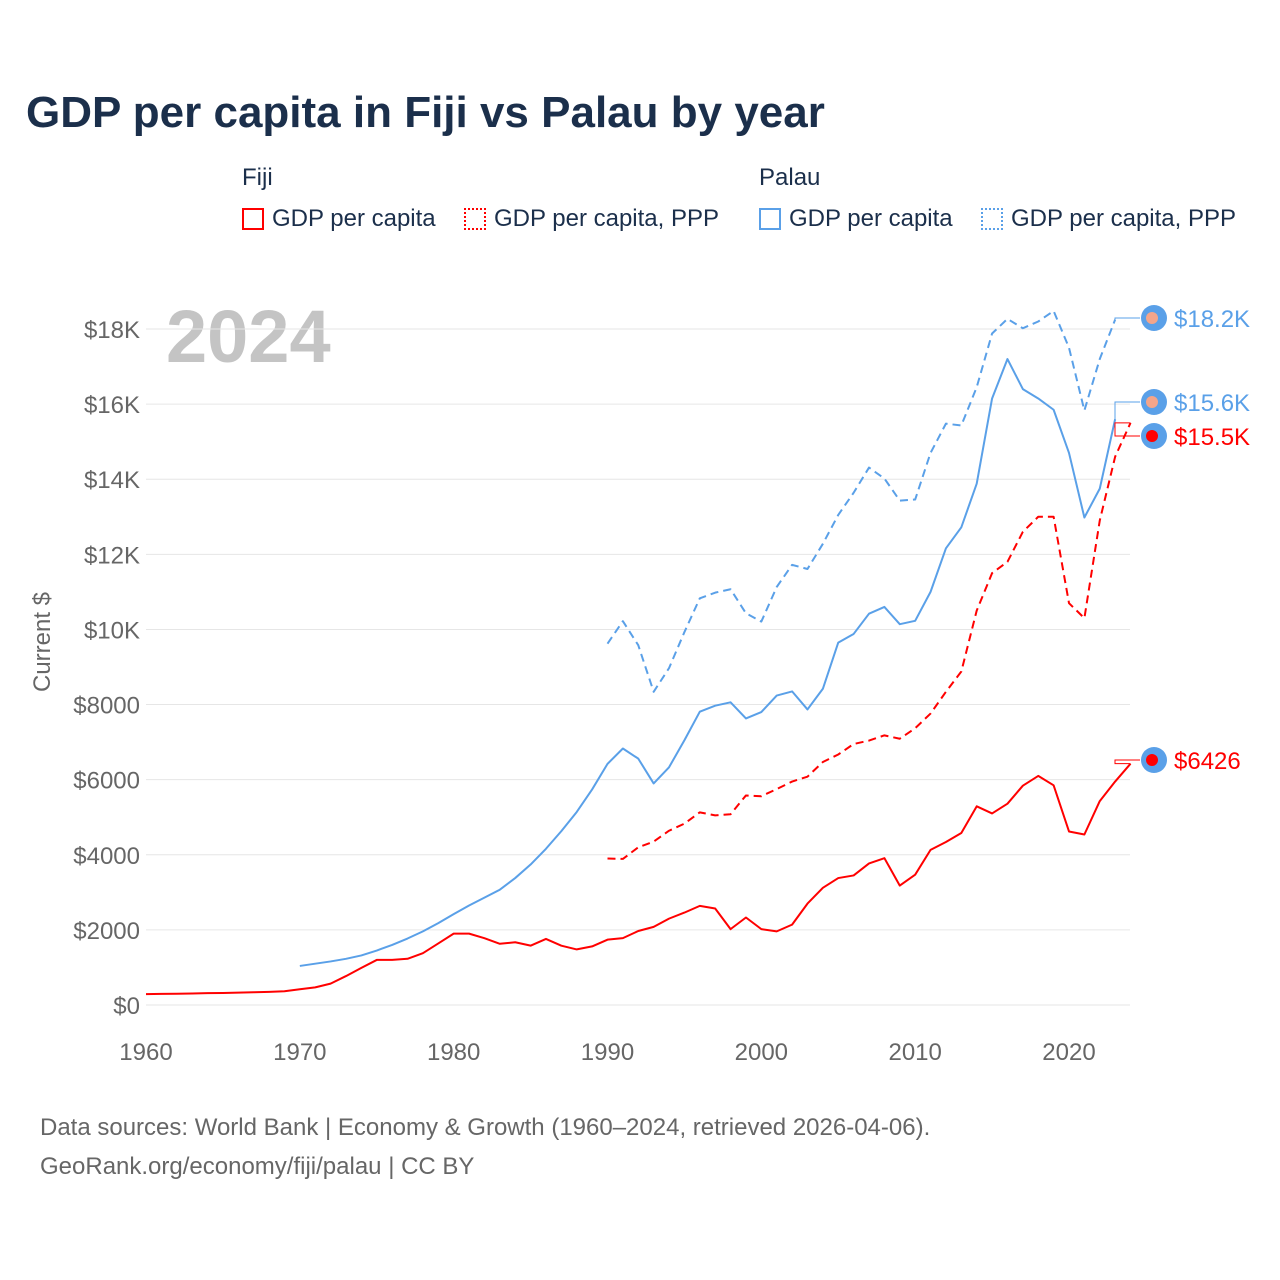 The height and width of the screenshot is (1280, 1280). What do you see at coordinates (1212, 319) in the screenshot?
I see `end-value-label: $18.2K` at bounding box center [1212, 319].